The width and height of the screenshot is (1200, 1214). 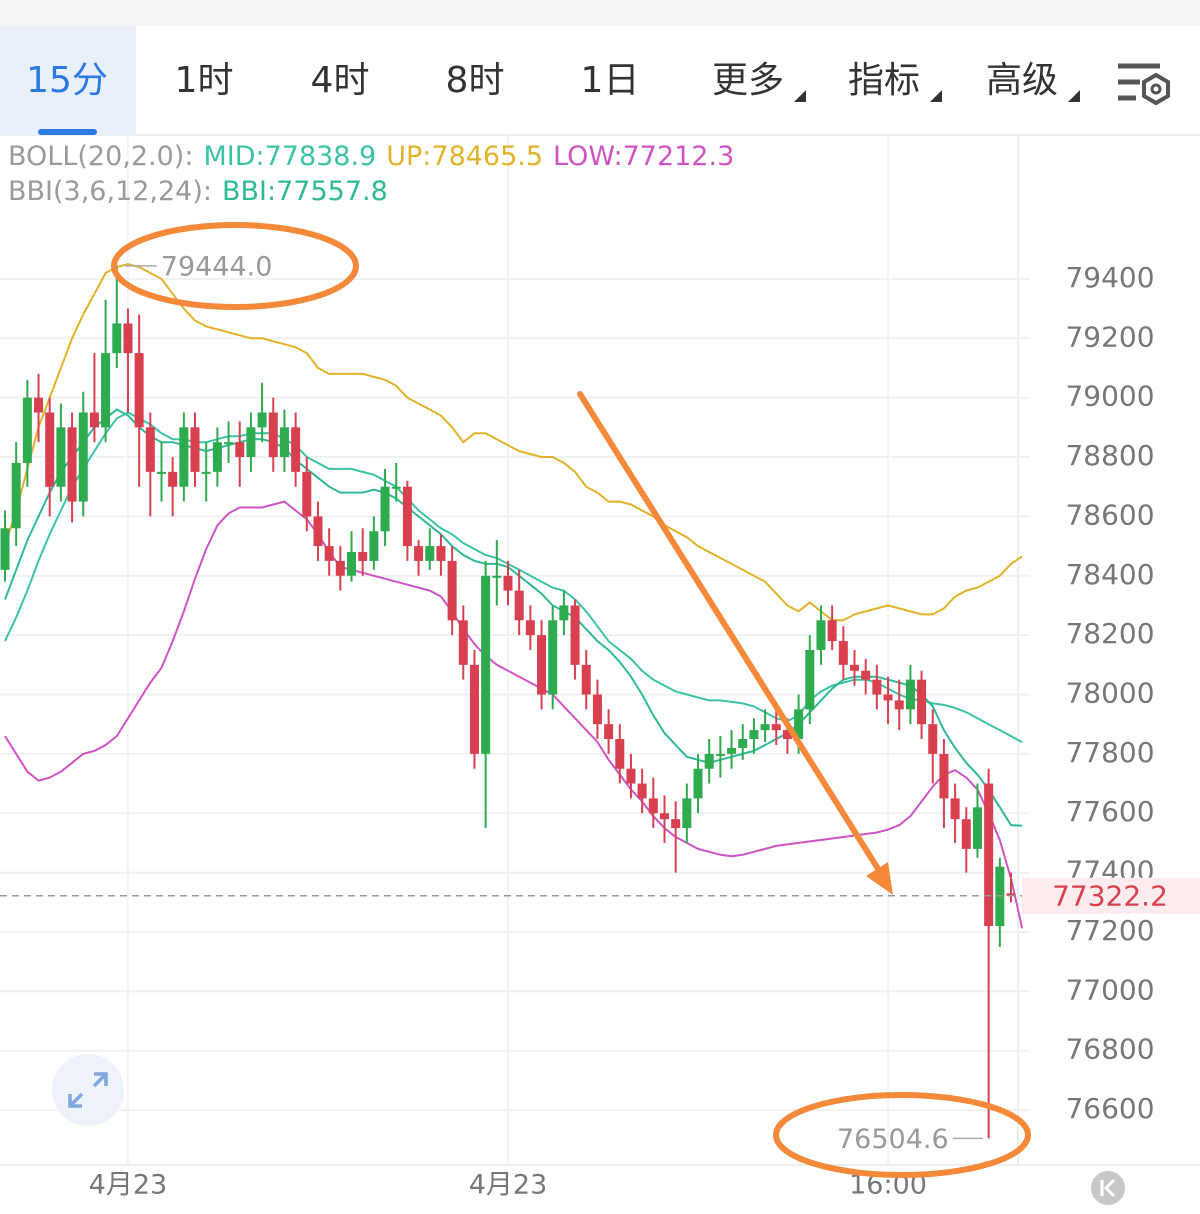 What do you see at coordinates (610, 80) in the screenshot?
I see `tab: 1日` at bounding box center [610, 80].